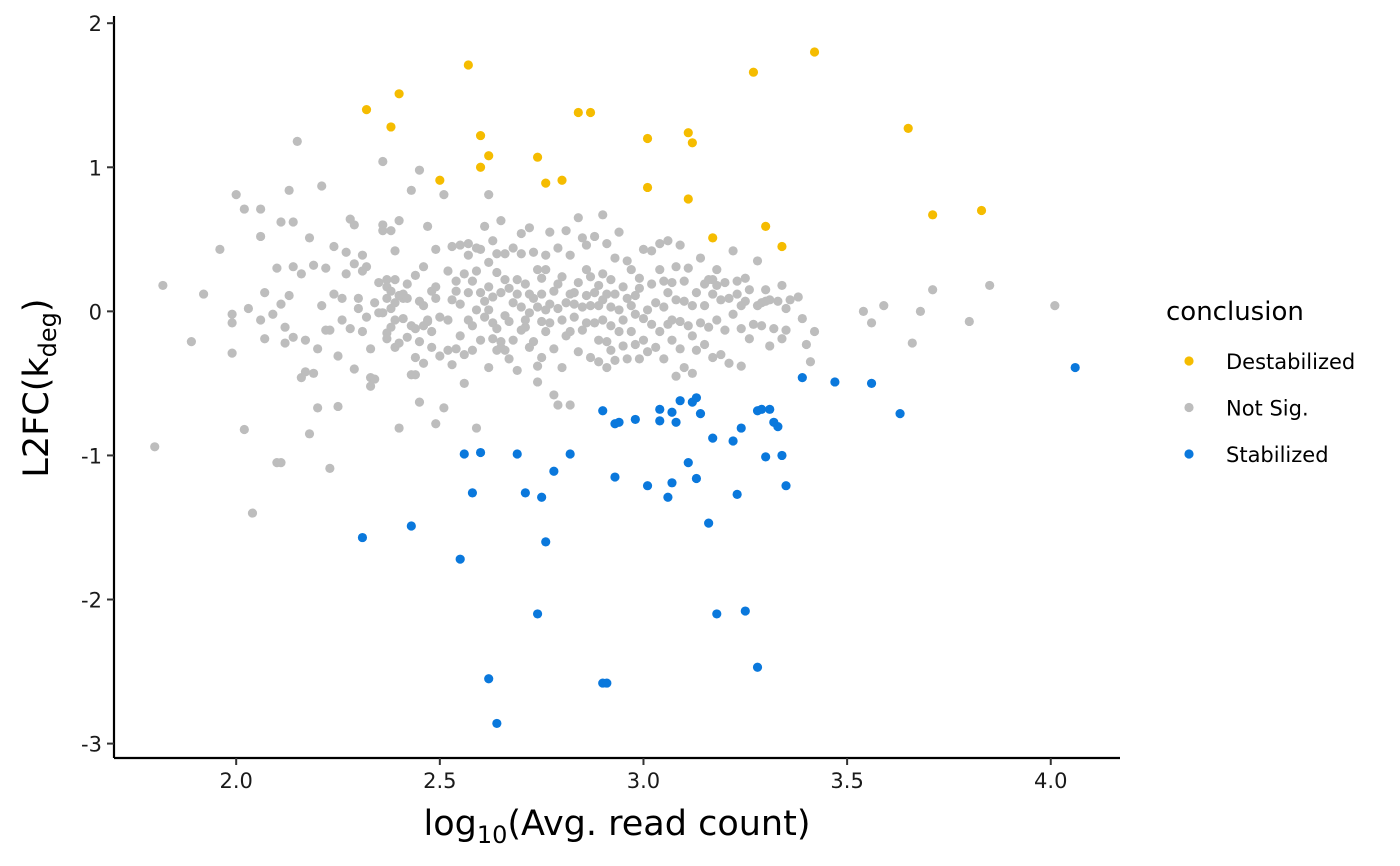 The image size is (1400, 866). I want to click on y-axis-ticks: -3 -2 -1 0 1 2, so click(97, 384).